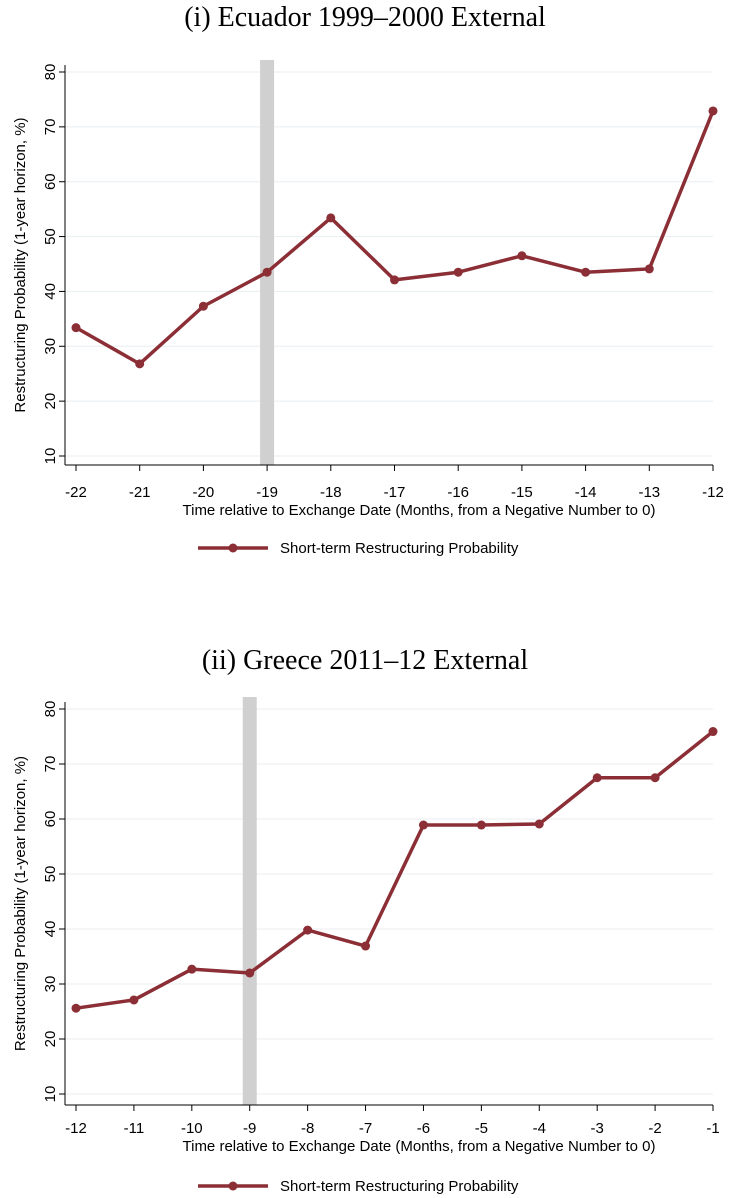 The height and width of the screenshot is (1198, 730). What do you see at coordinates (267, 492) in the screenshot?
I see `x-tick-label: -19` at bounding box center [267, 492].